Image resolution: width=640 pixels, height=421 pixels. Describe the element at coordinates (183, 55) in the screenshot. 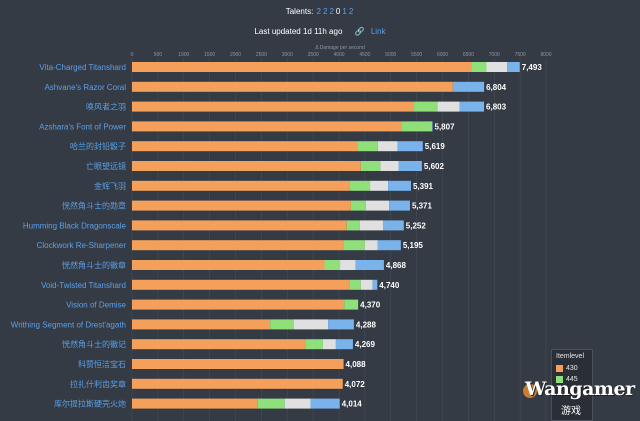

I see `x-tick-label: 1000` at that location.